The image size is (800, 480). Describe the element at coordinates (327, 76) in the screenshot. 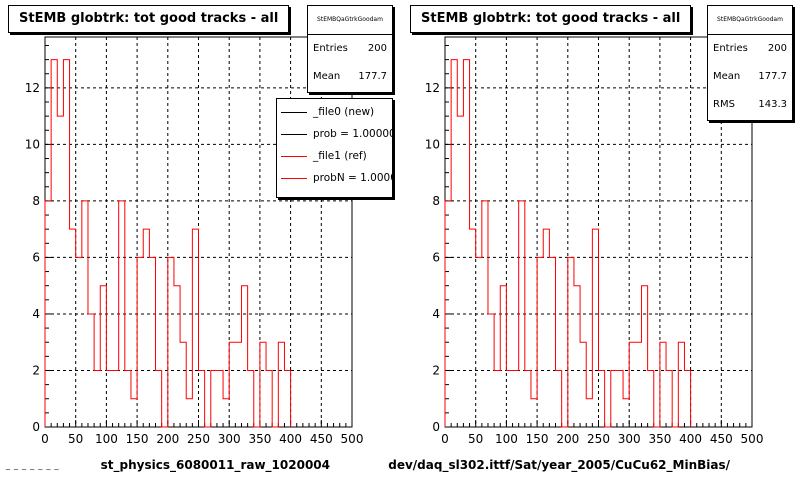

I see `left-stats-mean-label: Mean` at that location.